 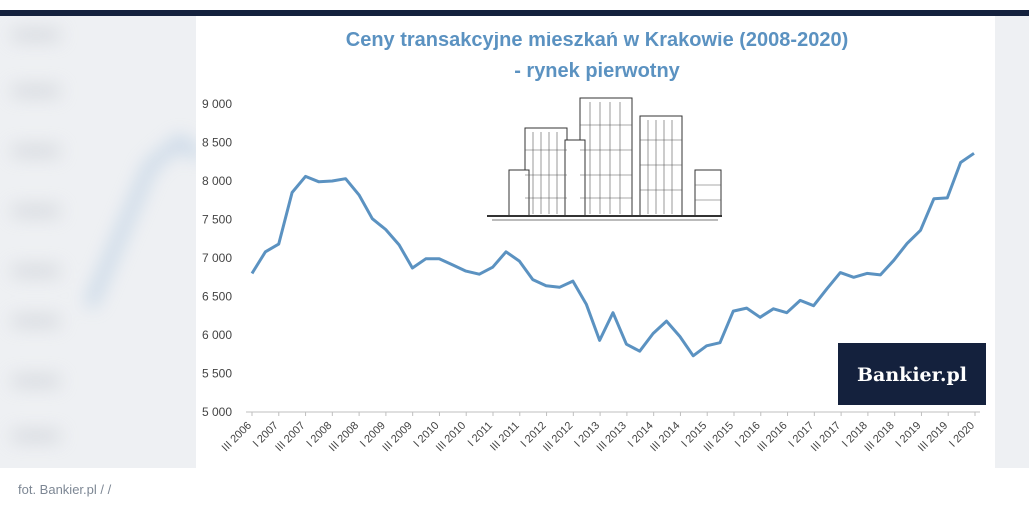 What do you see at coordinates (217, 374) in the screenshot?
I see `y-tick-label: 5 500` at bounding box center [217, 374].